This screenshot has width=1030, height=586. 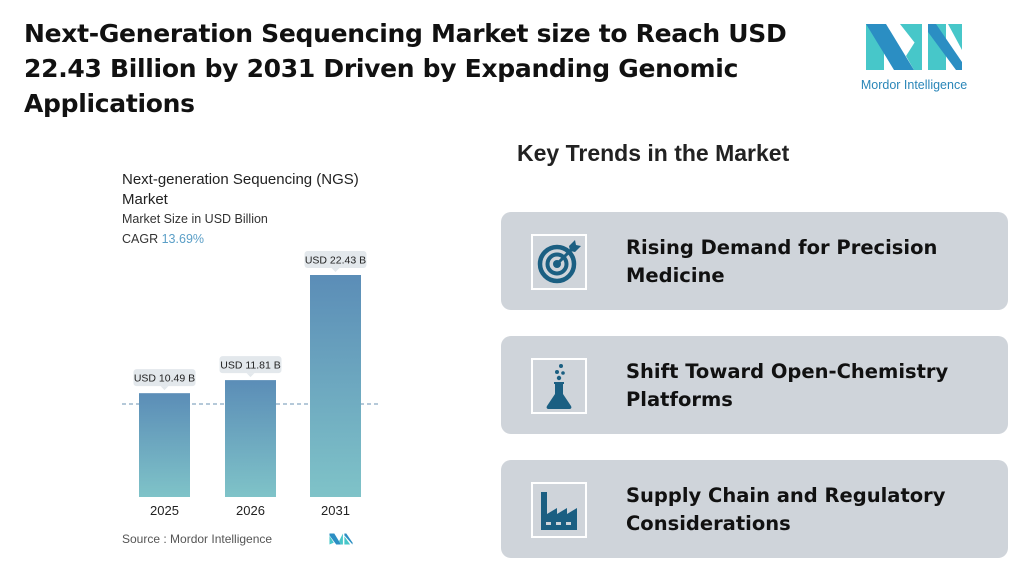 What do you see at coordinates (341, 539) in the screenshot?
I see `source-logo-icon` at bounding box center [341, 539].